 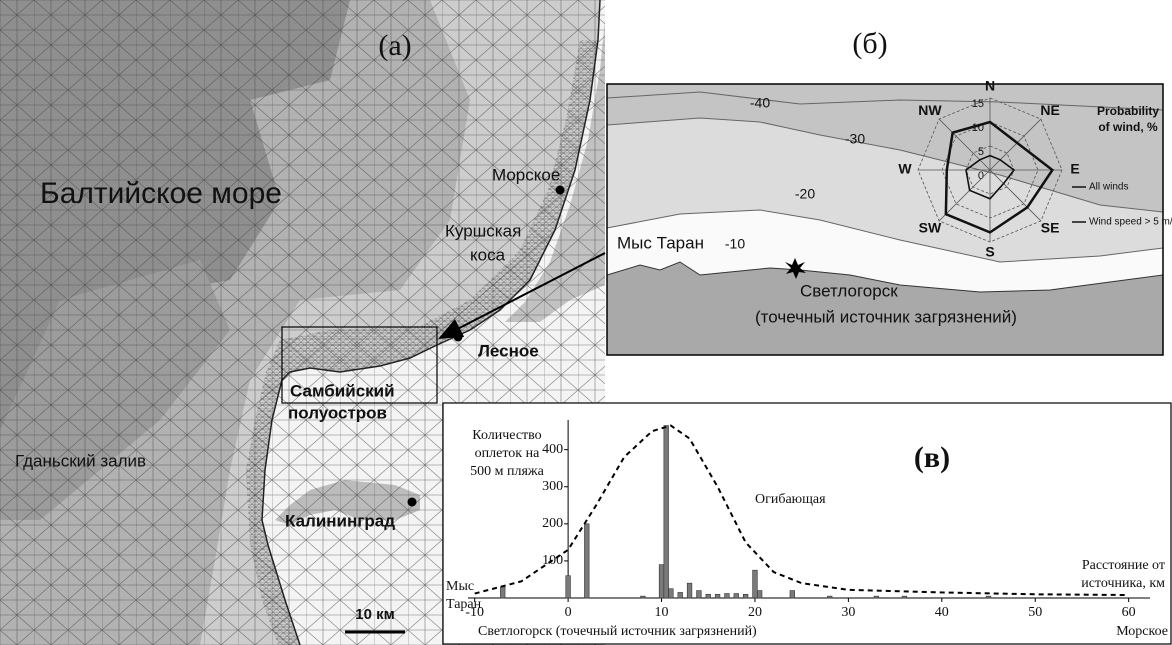 I want to click on x-axis-label: Расстояние от, so click(x=1123, y=565).